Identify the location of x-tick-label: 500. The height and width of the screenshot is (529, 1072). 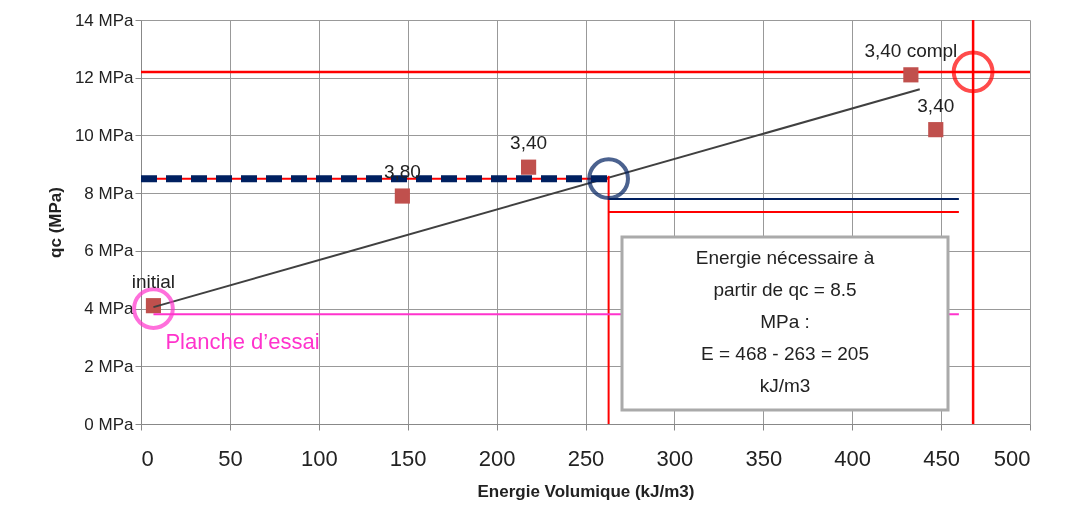
(1012, 458).